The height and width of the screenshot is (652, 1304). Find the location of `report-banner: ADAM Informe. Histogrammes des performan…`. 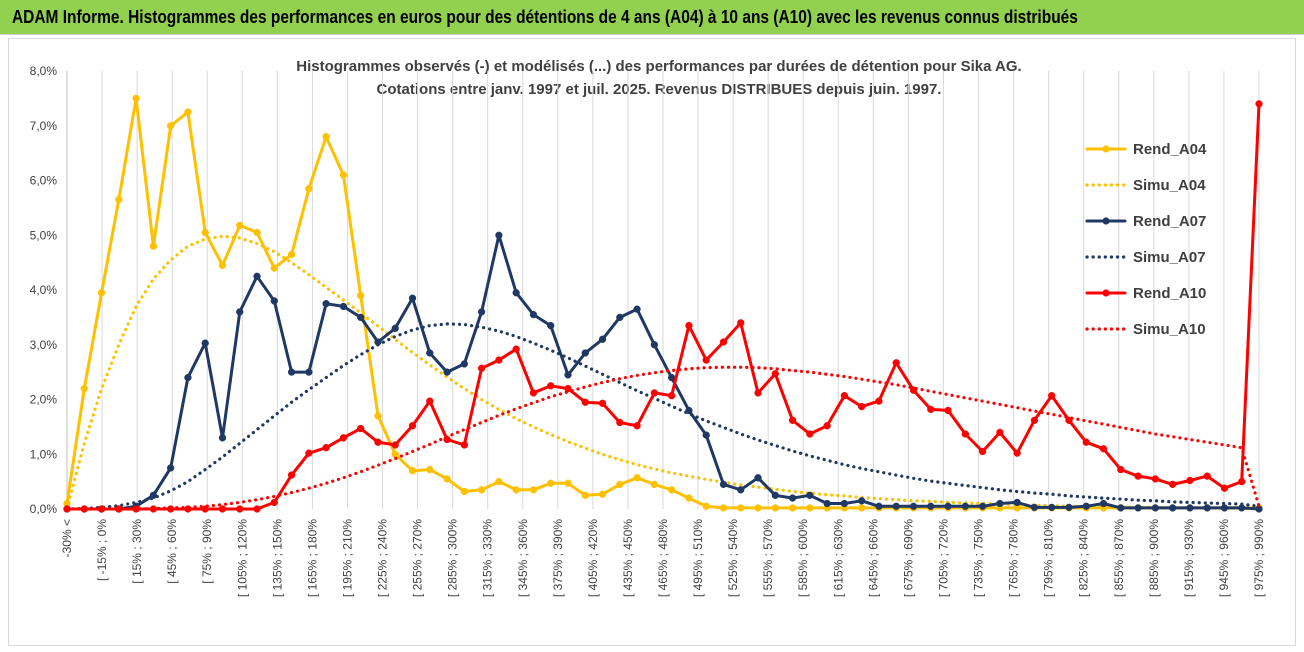

report-banner: ADAM Informe. Histogrammes des performan… is located at coordinates (652, 17).